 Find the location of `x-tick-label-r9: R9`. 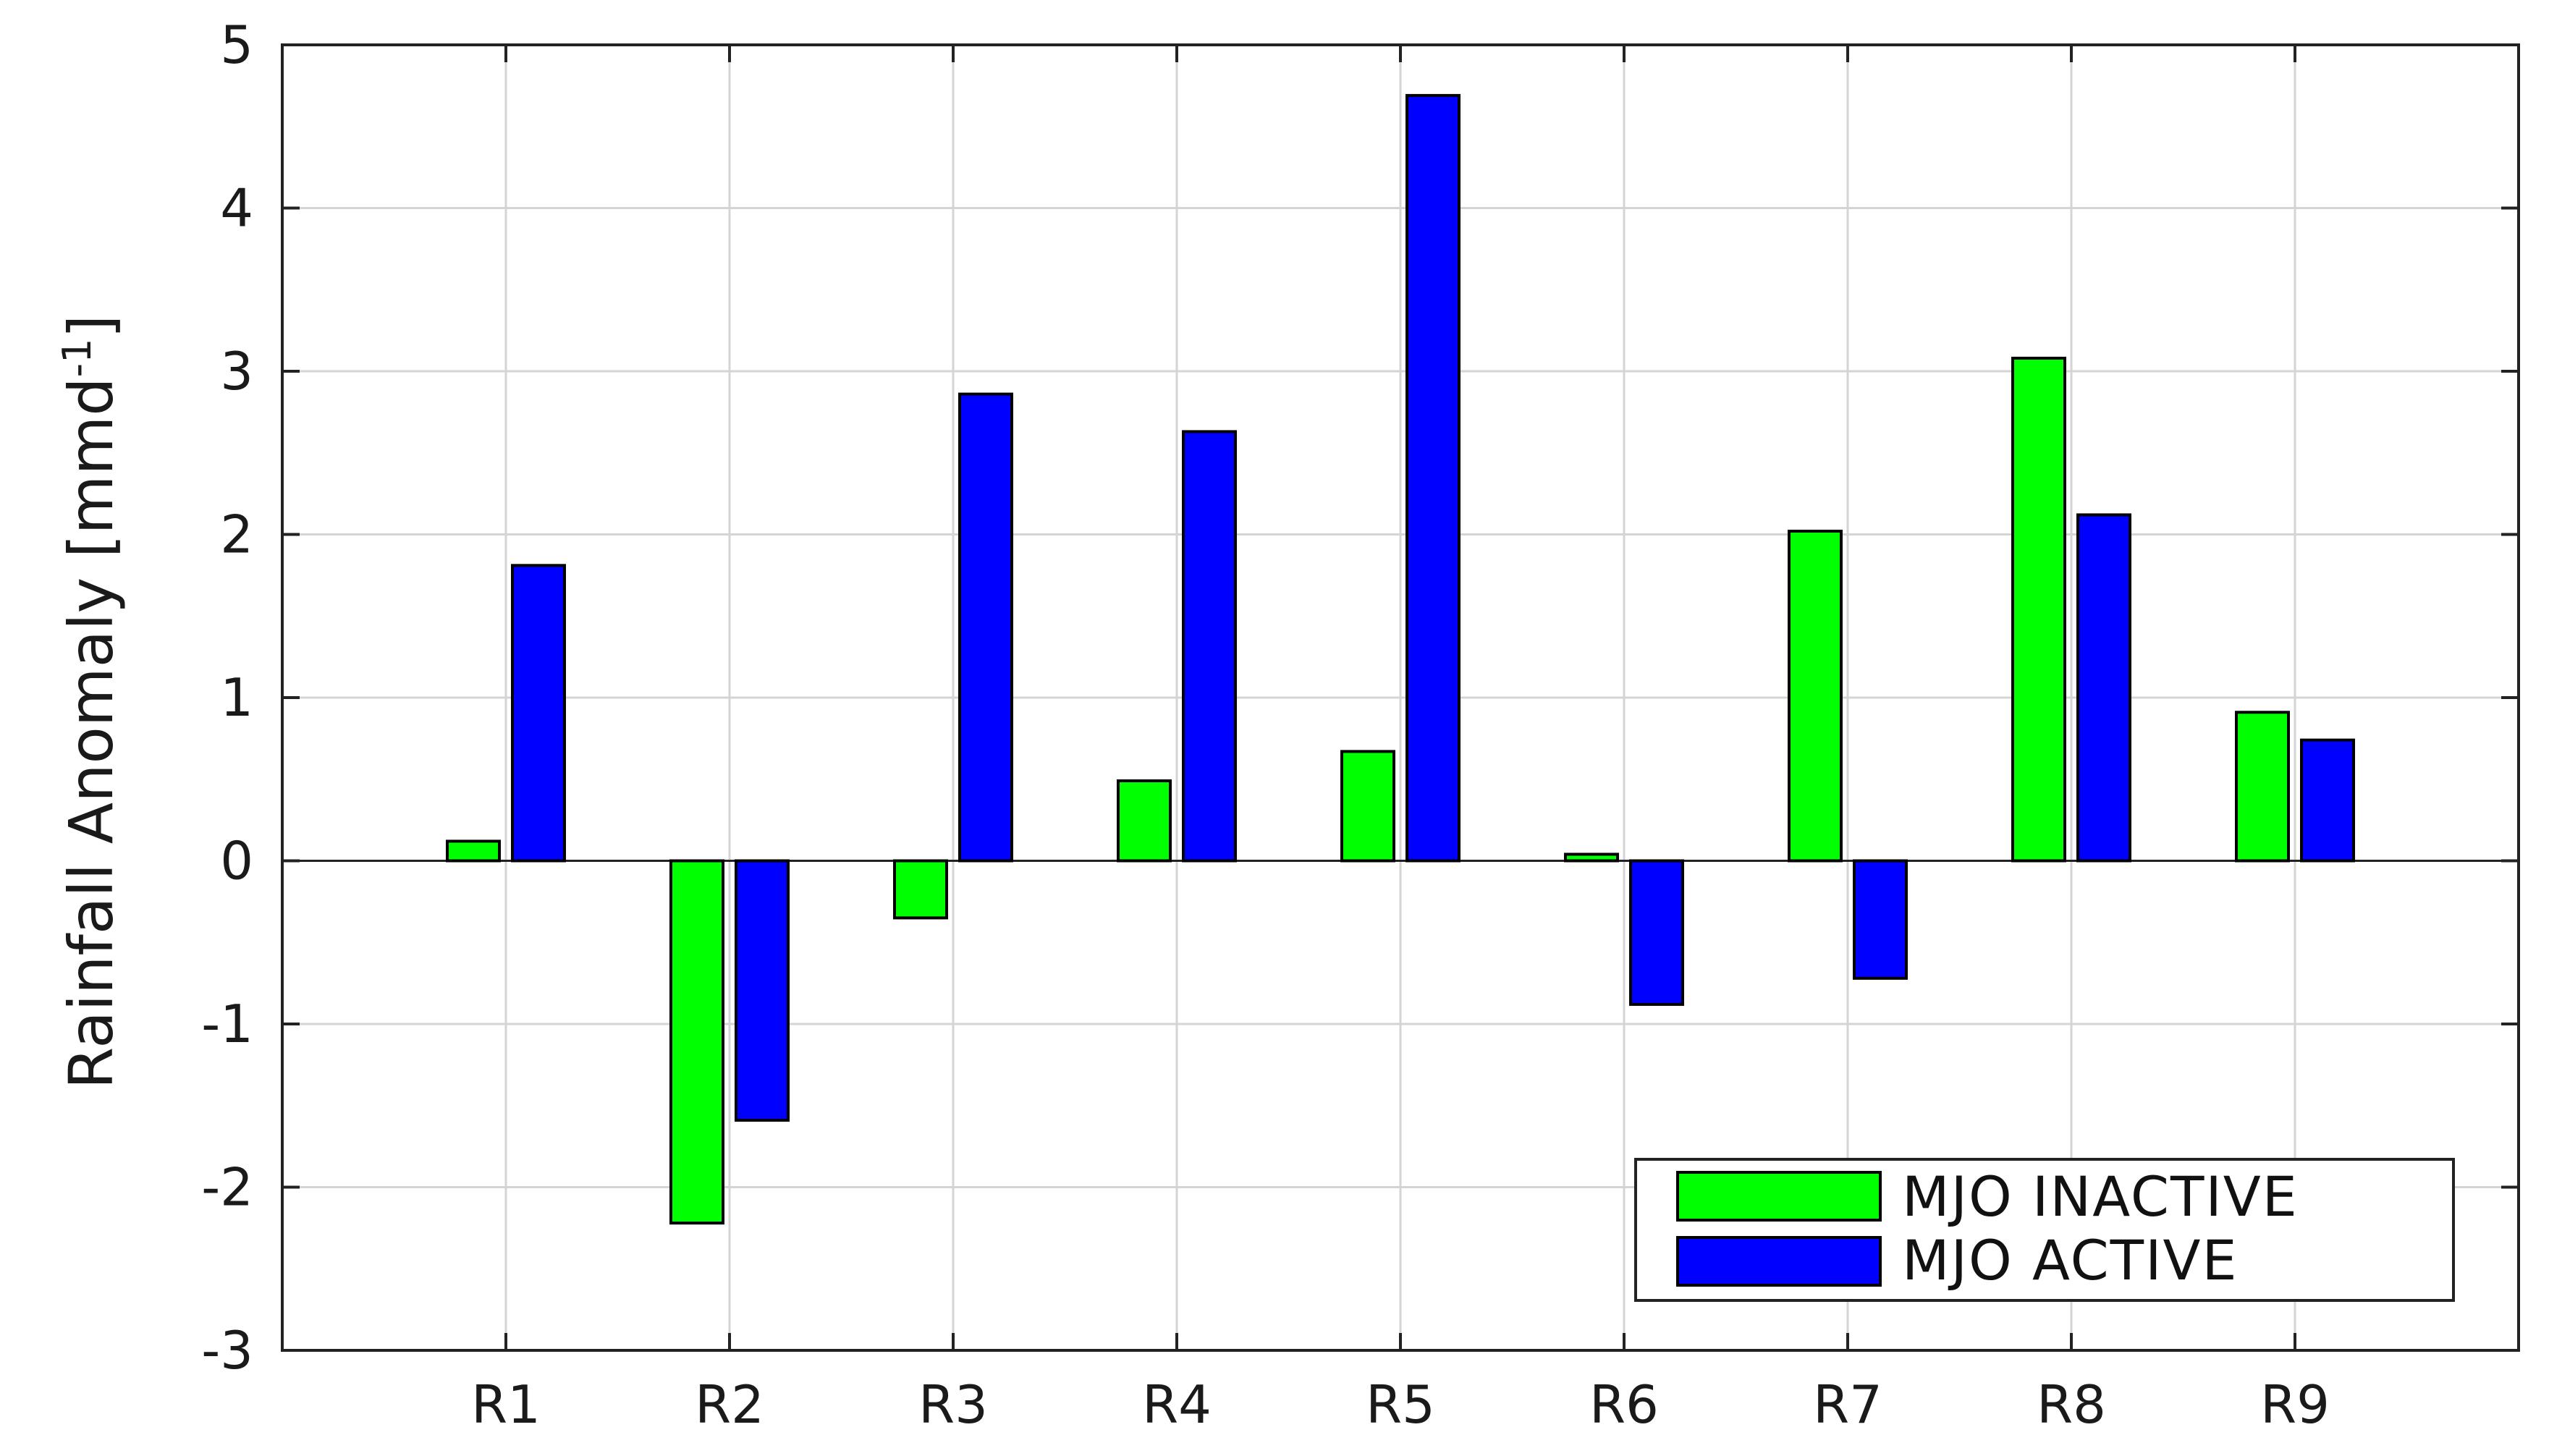

x-tick-label-r9: R9 is located at coordinates (2295, 1404).